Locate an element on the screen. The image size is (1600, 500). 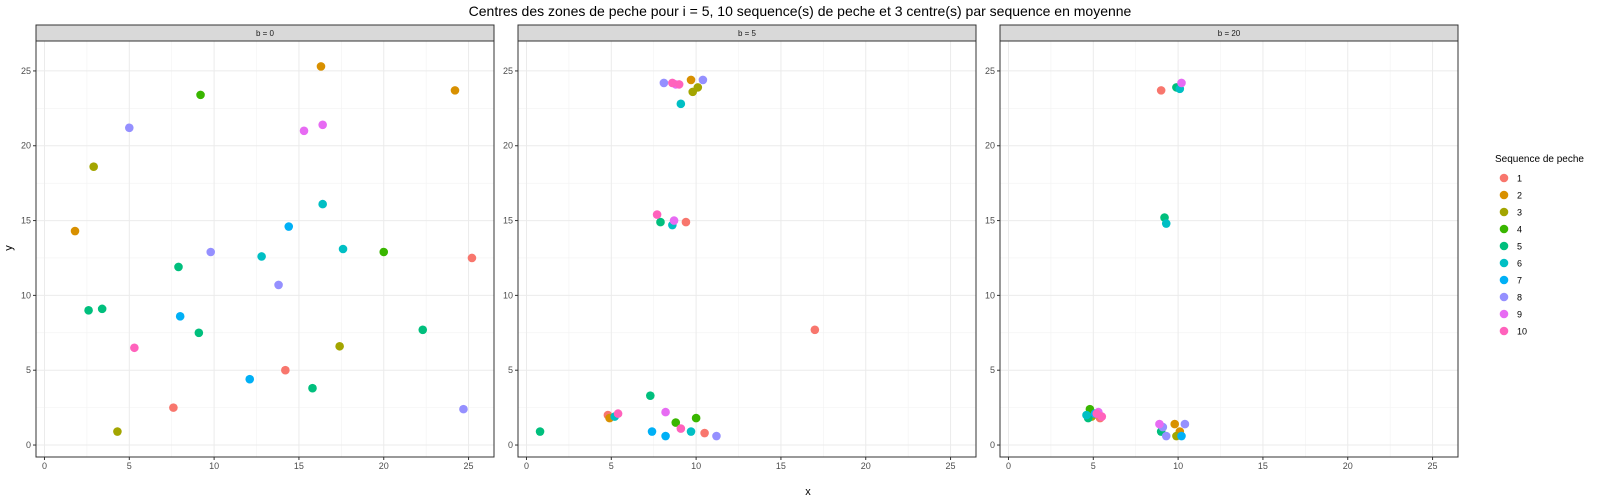
x-tick-label: 25 is located at coordinates (1433, 466).